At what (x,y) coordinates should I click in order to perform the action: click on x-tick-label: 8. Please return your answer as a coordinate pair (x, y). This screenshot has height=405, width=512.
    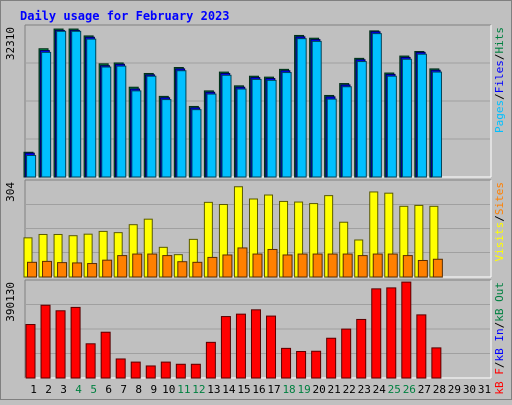
    Looking at the image, I should click on (138, 389).